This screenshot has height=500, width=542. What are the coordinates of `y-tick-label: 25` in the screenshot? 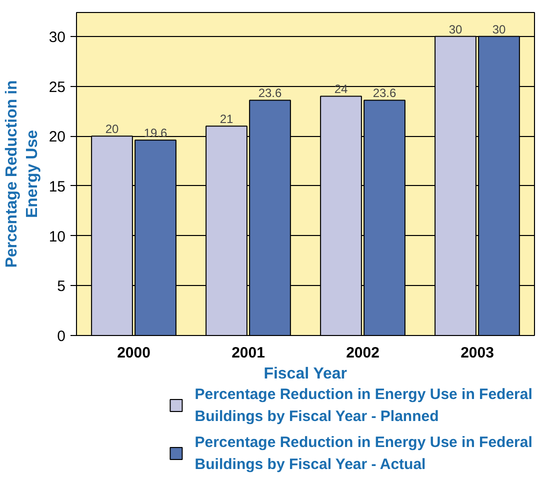 It's located at (57, 87).